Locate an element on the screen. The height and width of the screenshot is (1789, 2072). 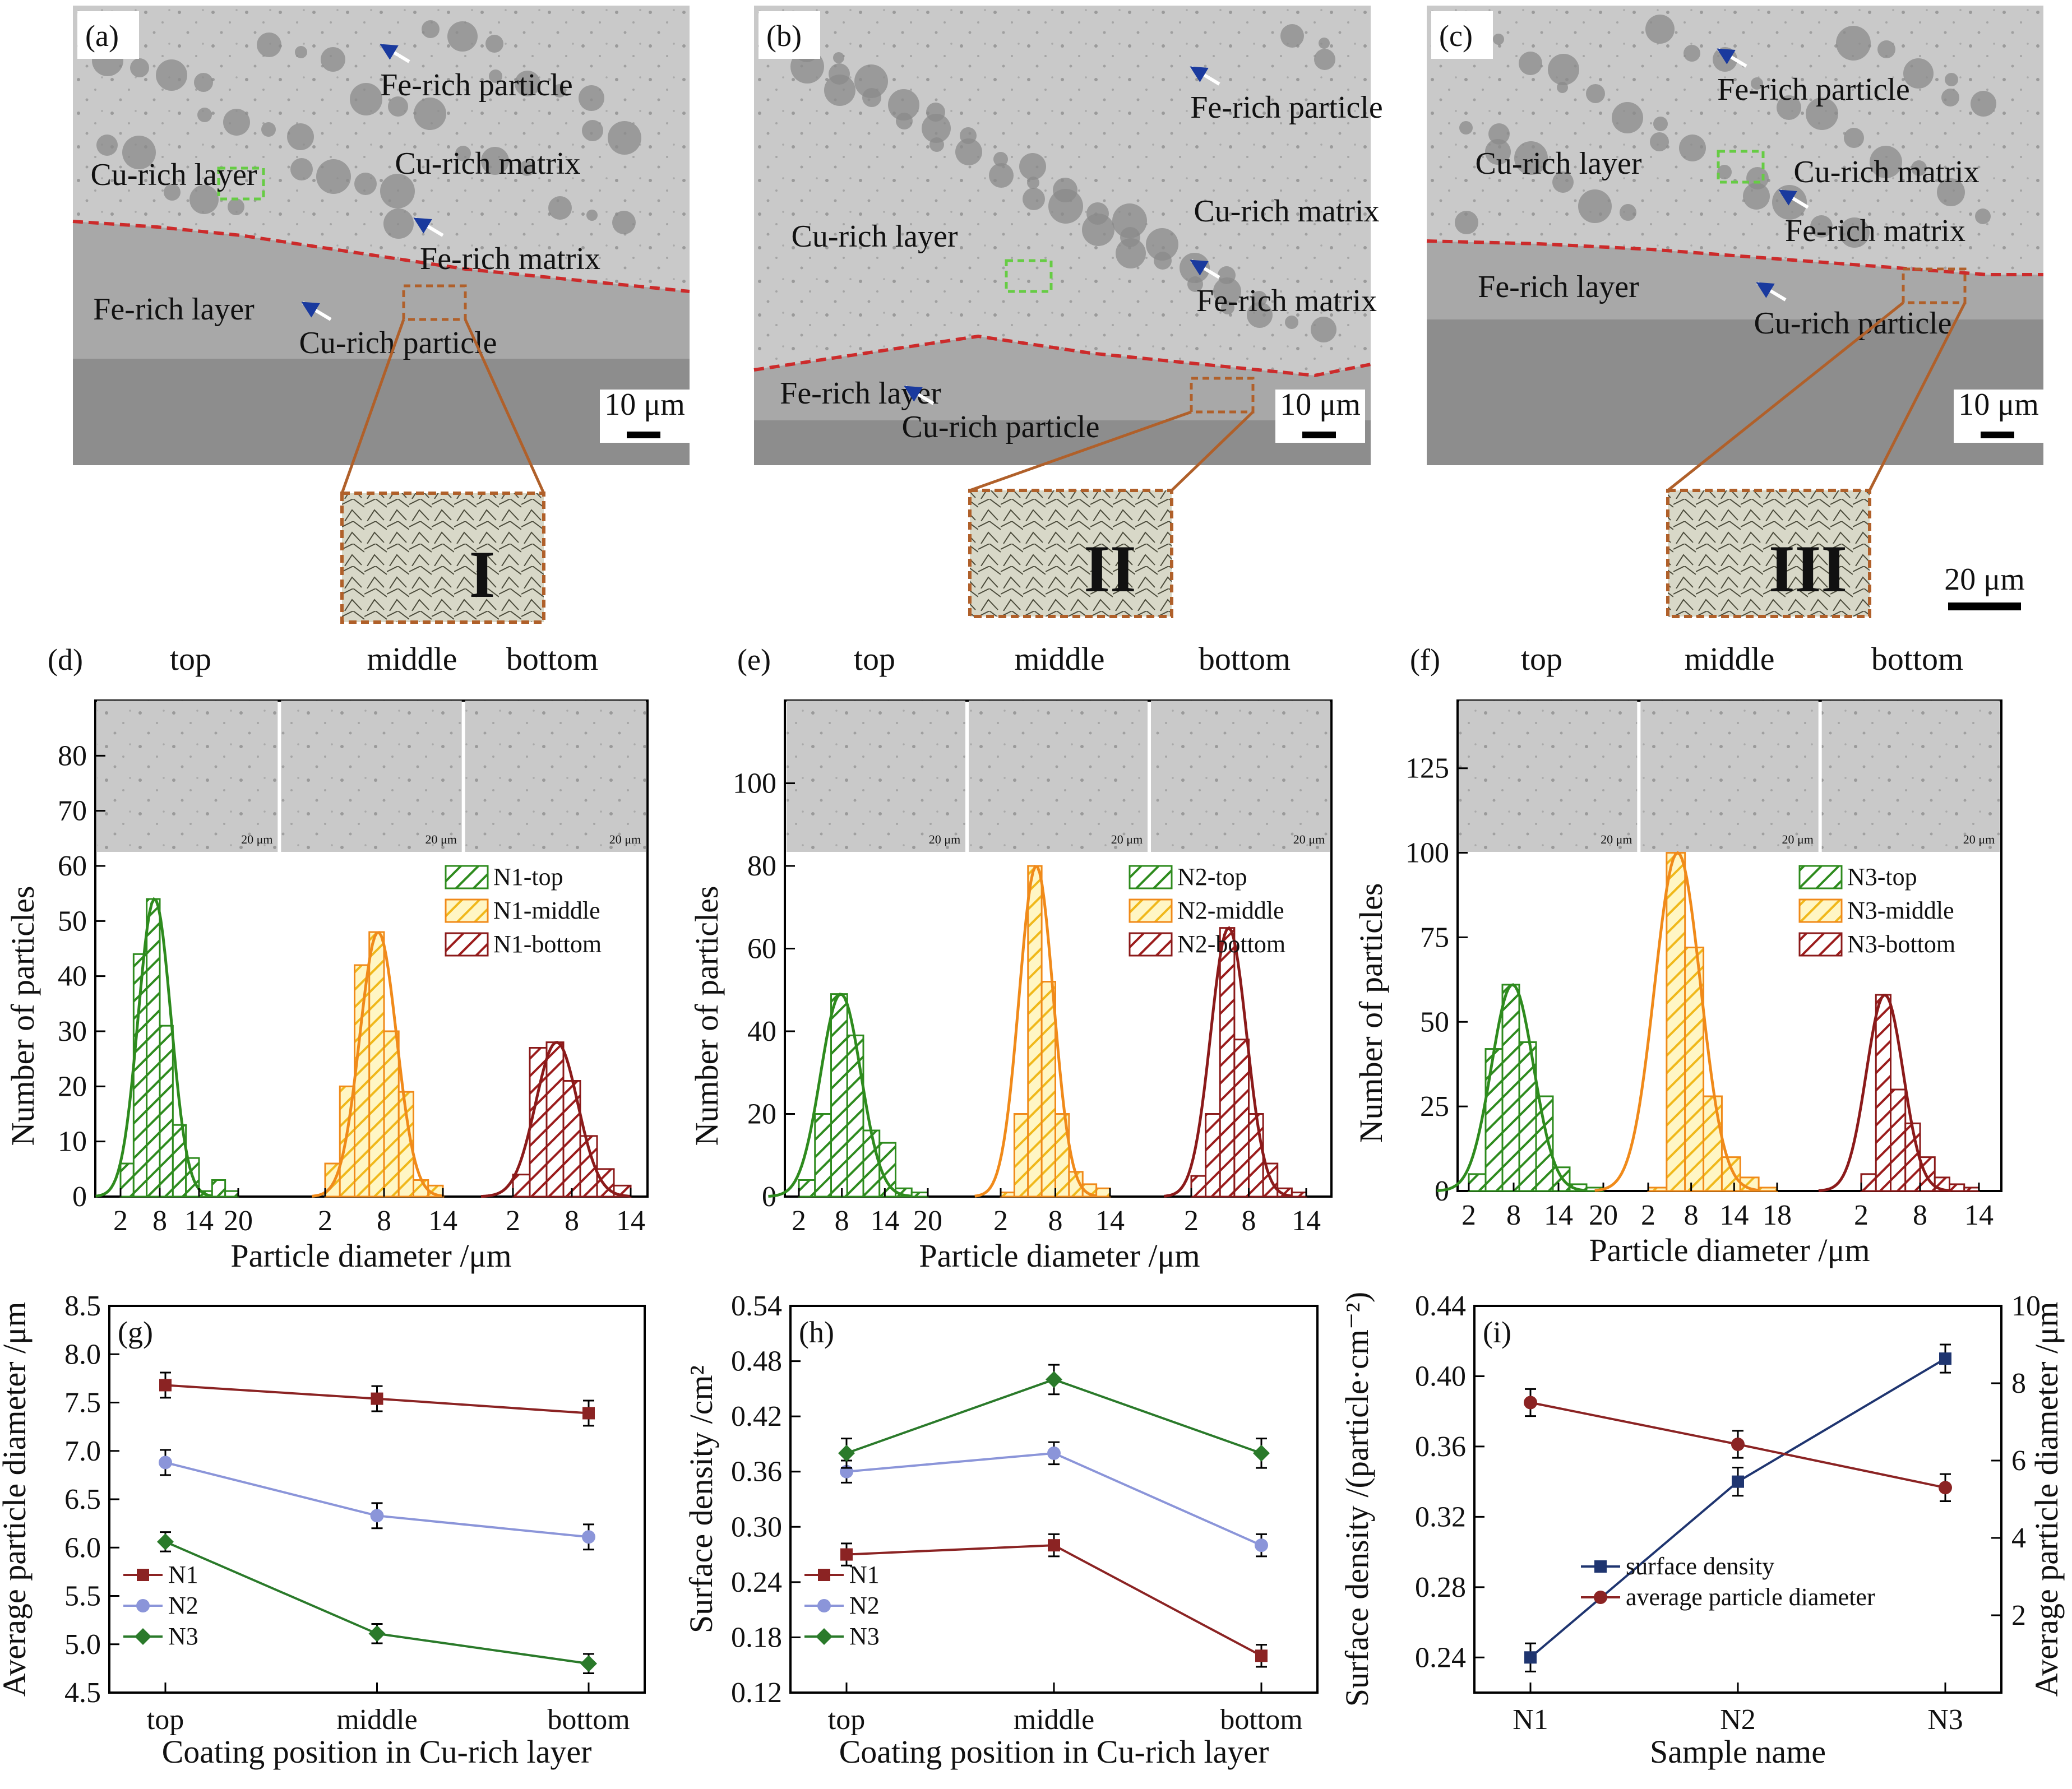
panel-label: (g) is located at coordinates (135, 1332).